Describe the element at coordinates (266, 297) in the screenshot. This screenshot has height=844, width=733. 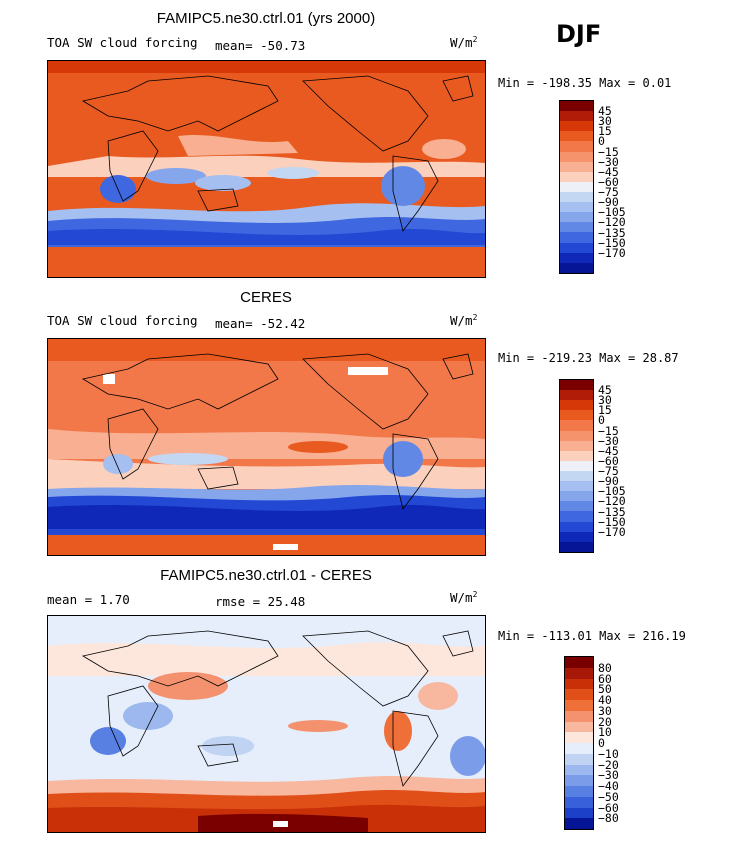
I see `panel-2-title: CERES` at that location.